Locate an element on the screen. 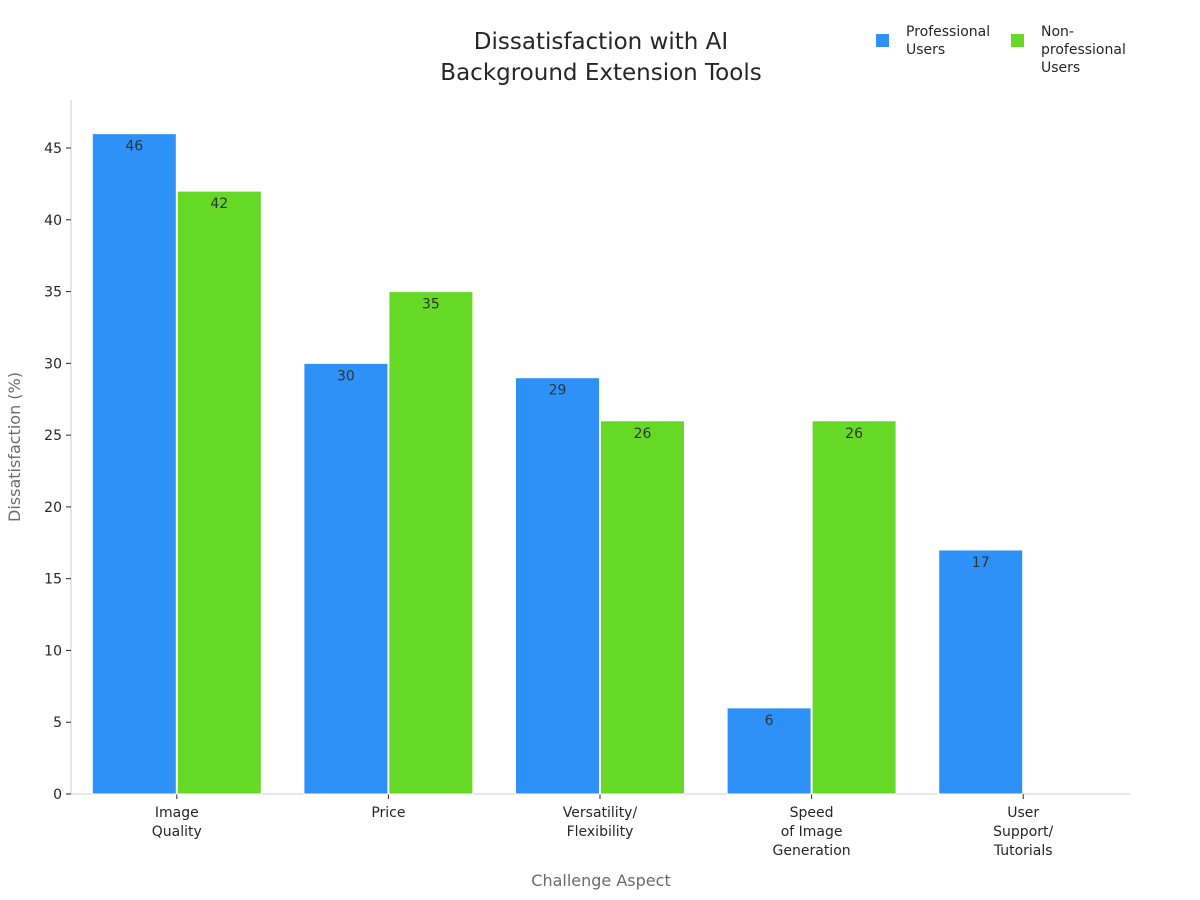 The image size is (1200, 900). bar-value-label: 42 is located at coordinates (219, 204).